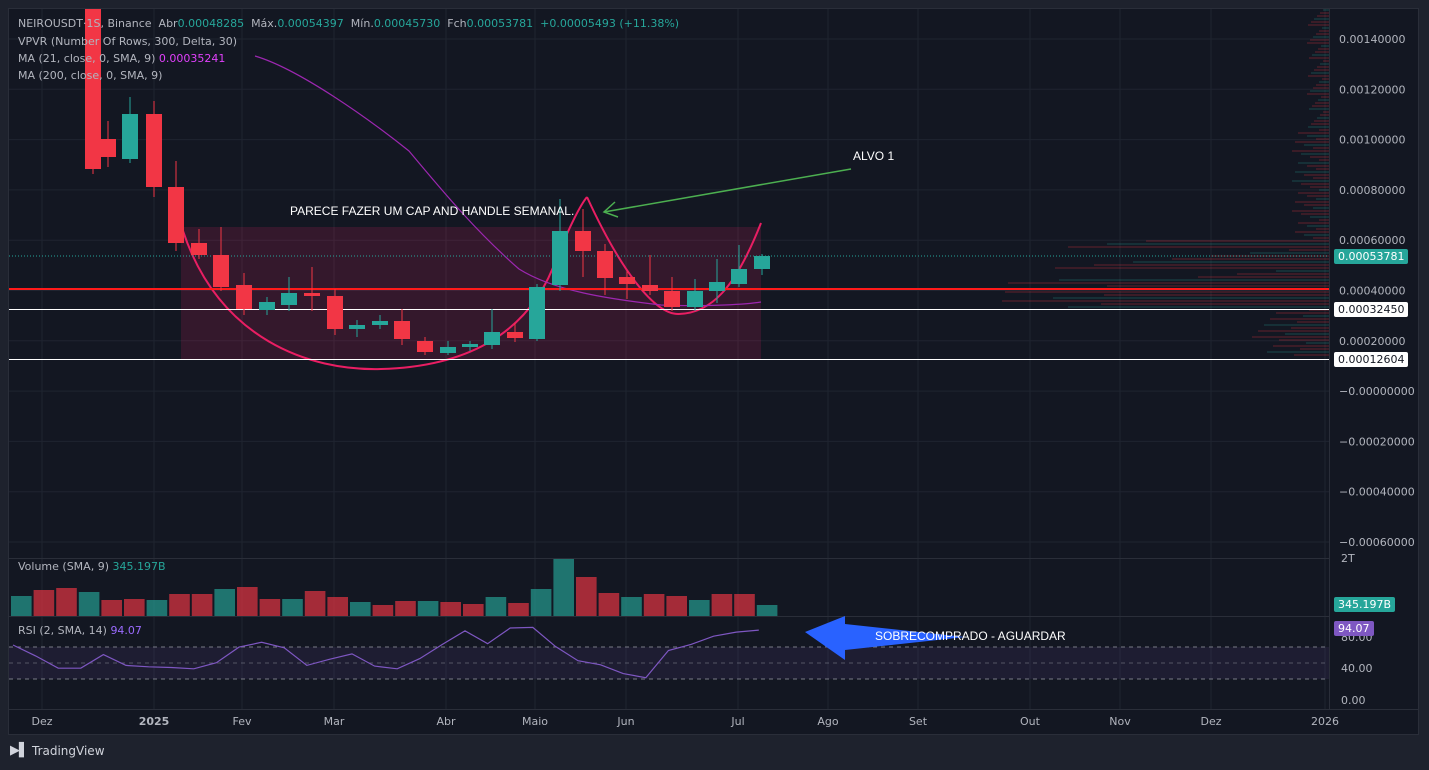 This screenshot has width=1429, height=770. What do you see at coordinates (90, 75) in the screenshot?
I see `legend-ma200: MA (200, close, 0, SMA, 9)` at bounding box center [90, 75].